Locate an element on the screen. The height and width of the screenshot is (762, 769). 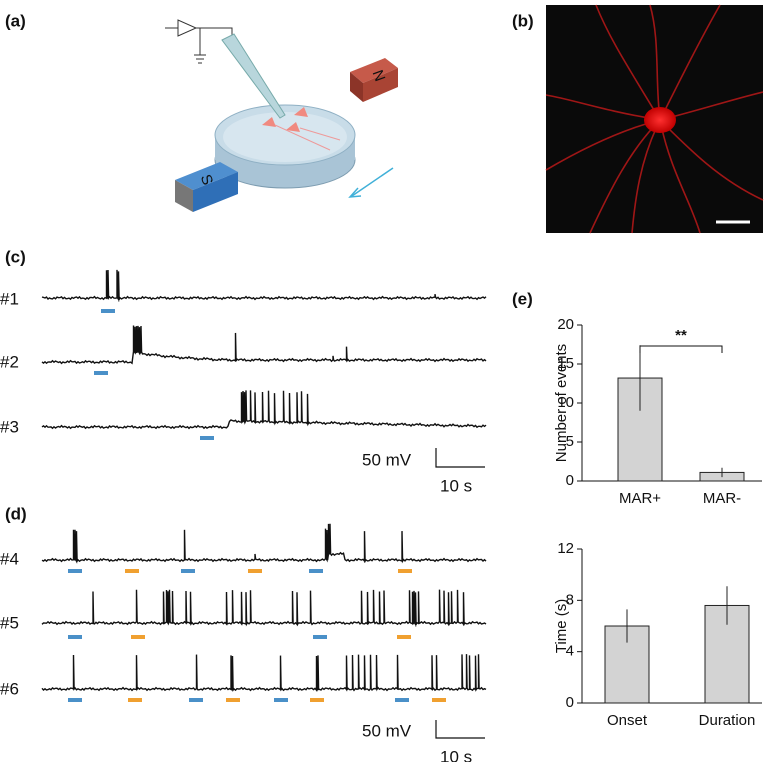
panel-label: (a) is located at coordinates (15, 20).